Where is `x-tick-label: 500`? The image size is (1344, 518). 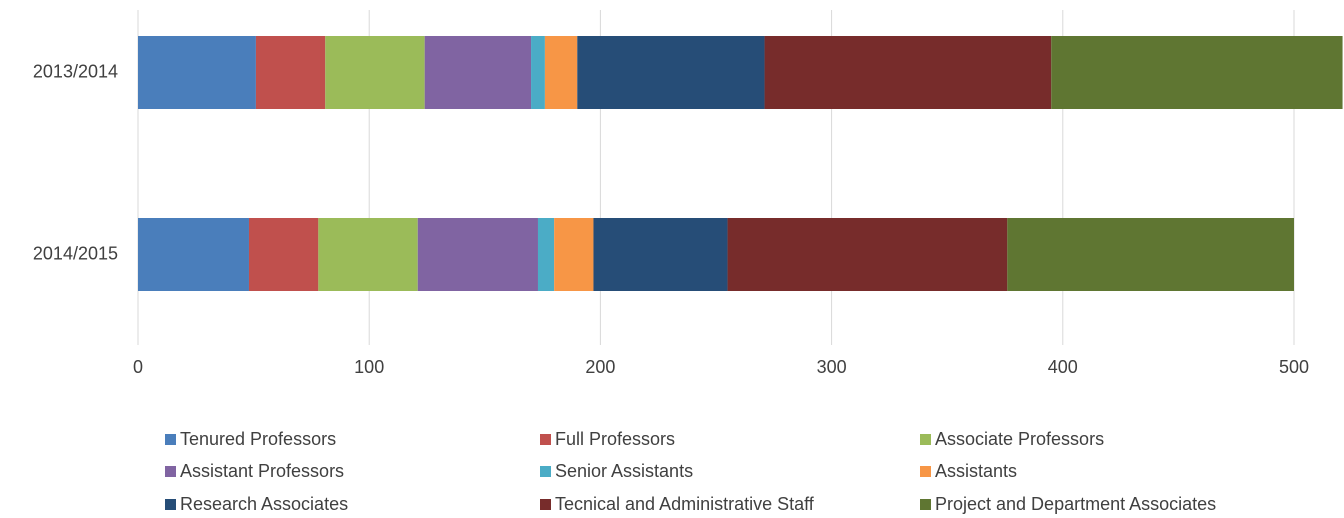 x-tick-label: 500 is located at coordinates (1294, 367).